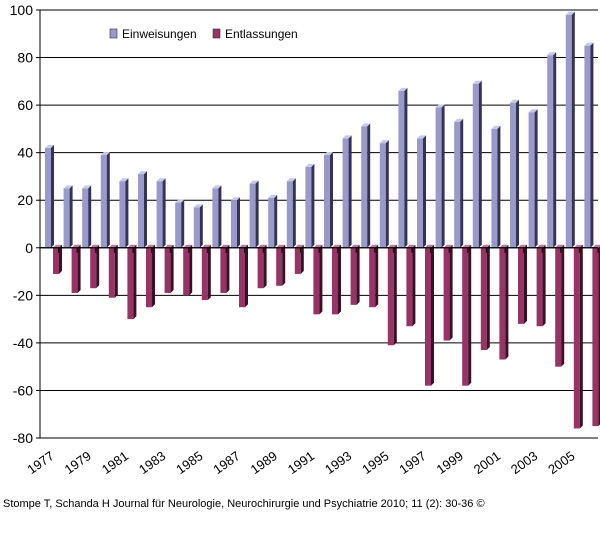 This screenshot has height=552, width=600. What do you see at coordinates (152, 462) in the screenshot?
I see `x-tick-label: 1983` at bounding box center [152, 462].